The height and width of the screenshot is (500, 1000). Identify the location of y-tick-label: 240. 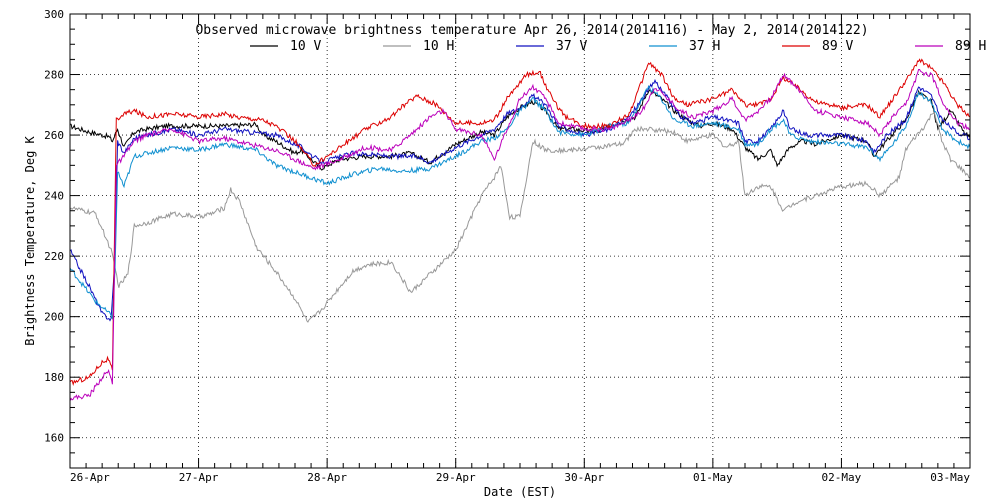
(54, 196).